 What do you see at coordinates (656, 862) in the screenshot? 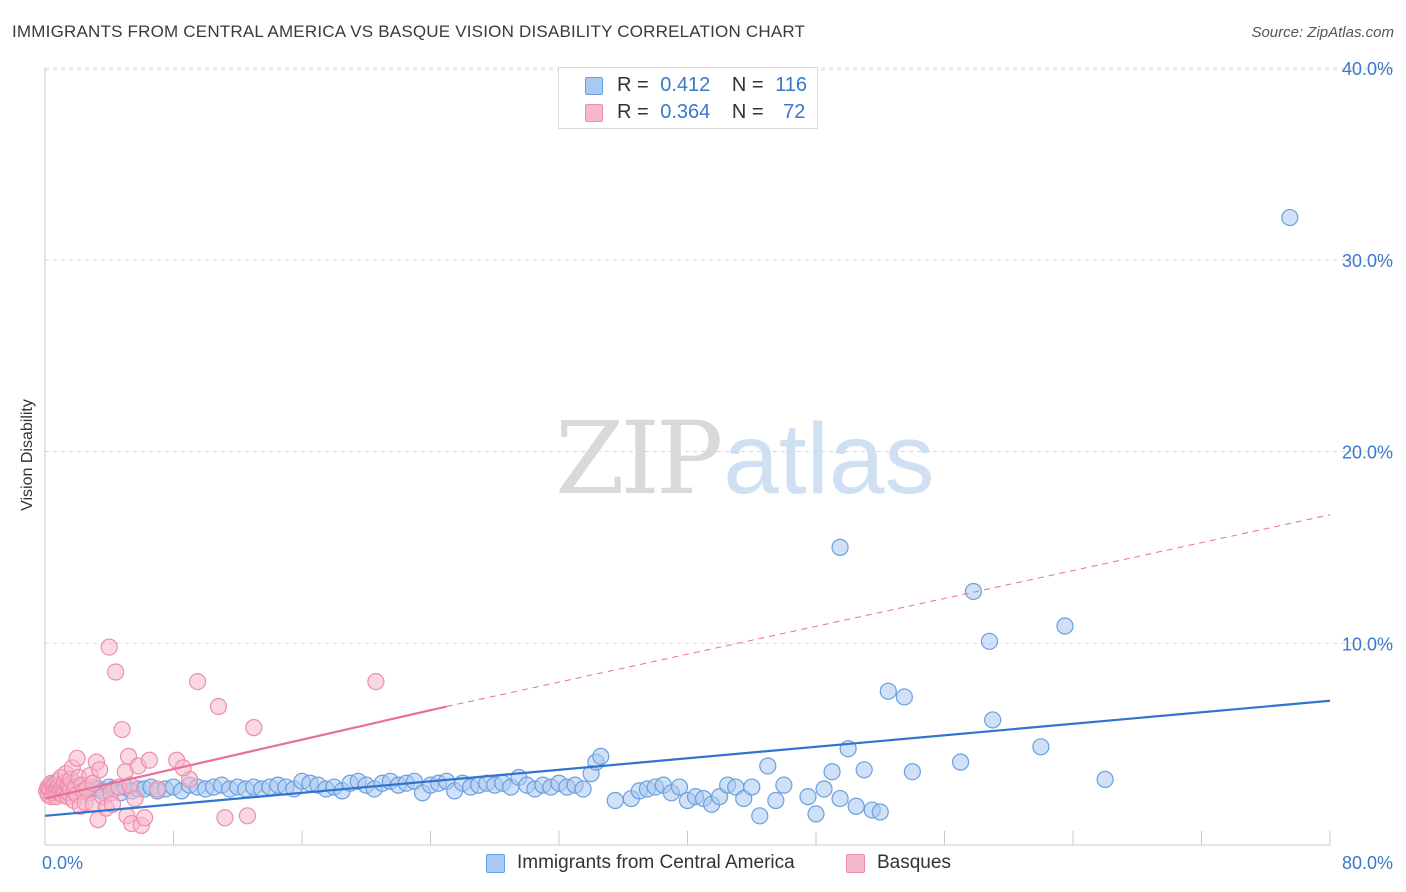
I see `legend-label: Immigrants from Central America` at bounding box center [656, 862].